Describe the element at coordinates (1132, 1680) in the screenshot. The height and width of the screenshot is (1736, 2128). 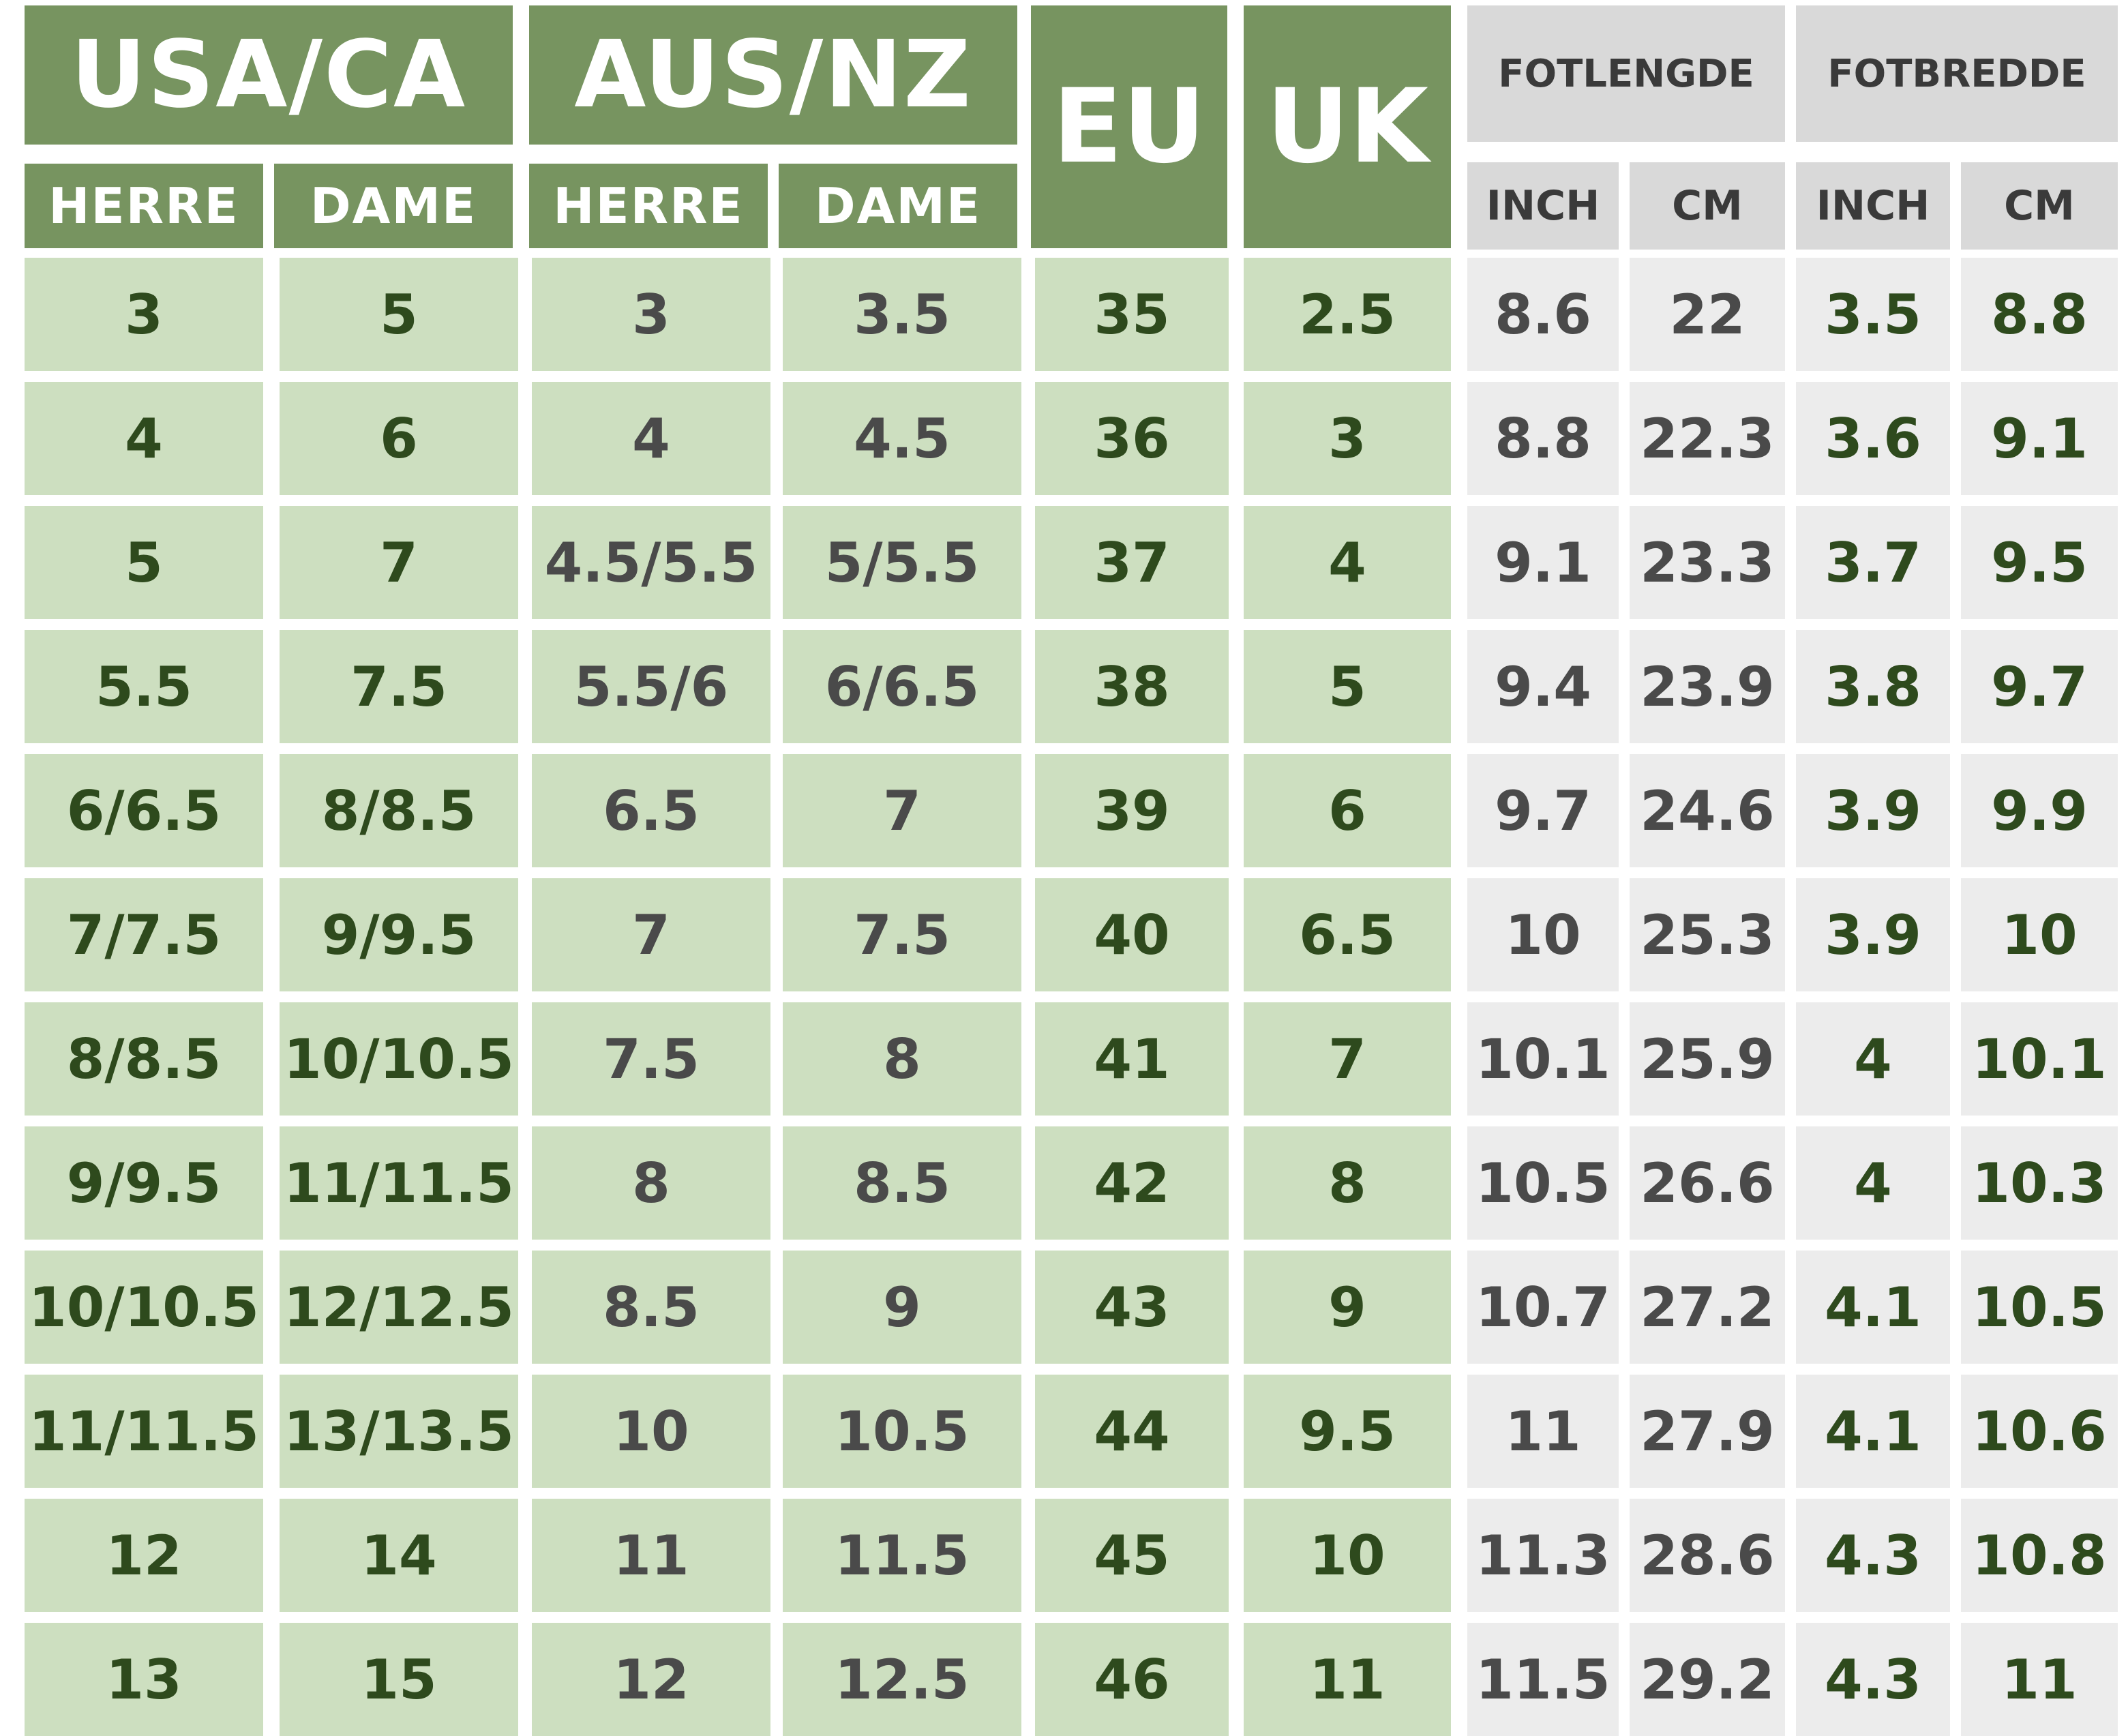
I see `cell-eu: 46` at that location.